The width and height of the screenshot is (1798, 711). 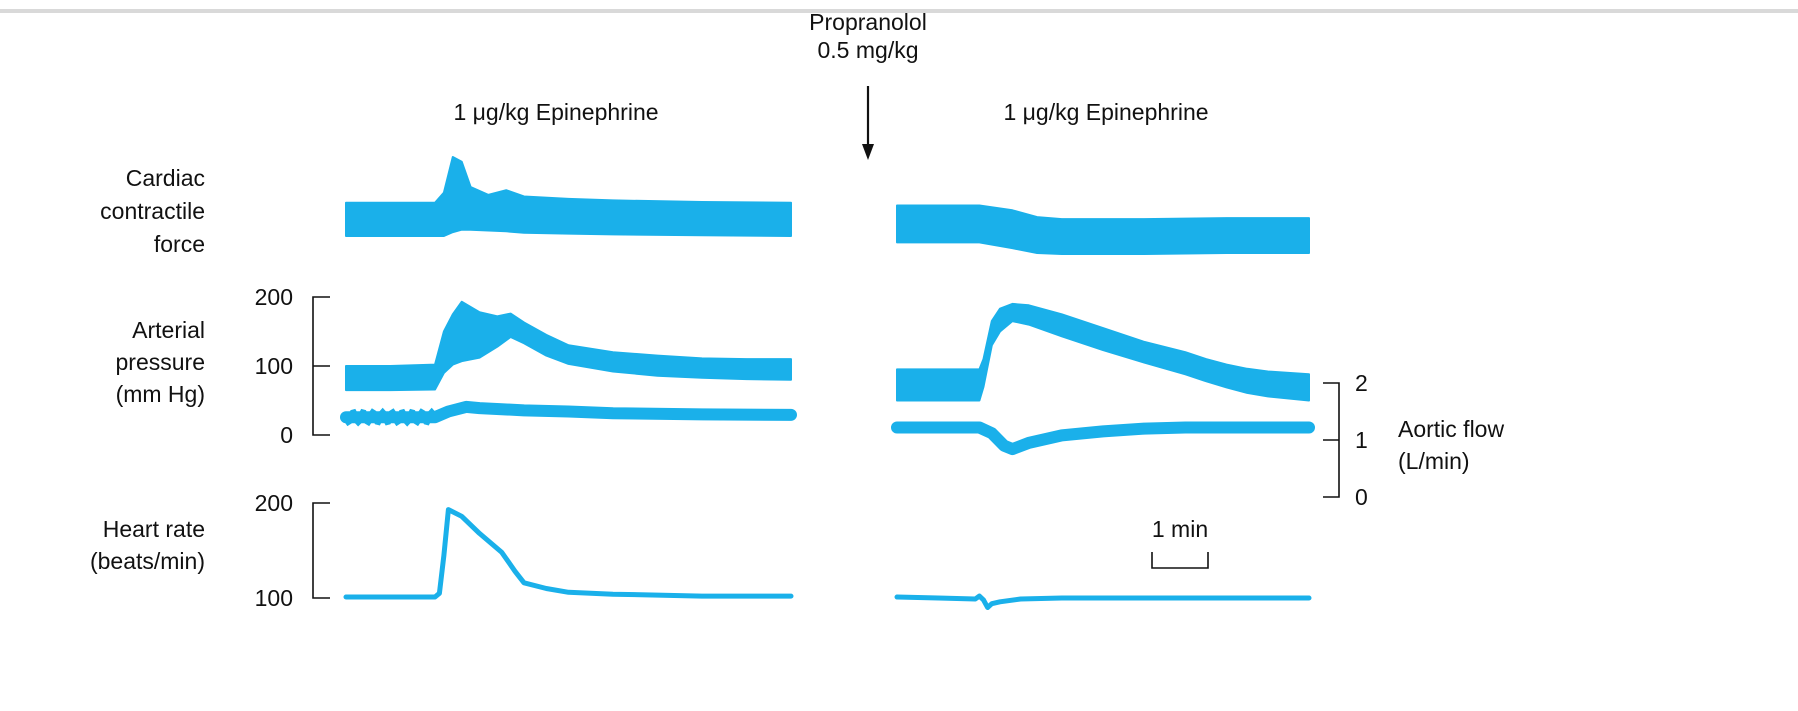 I want to click on aortic-flow-tick-1: 1, so click(x=1361, y=440).